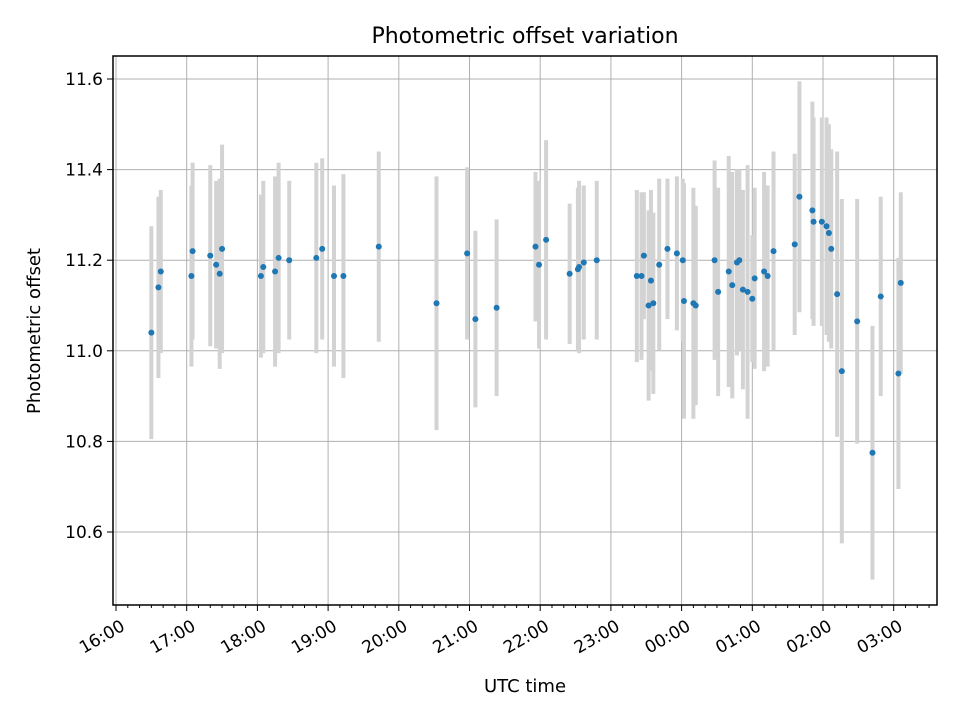 The width and height of the screenshot is (960, 720). Describe the element at coordinates (525, 686) in the screenshot. I see `x-axis-label: UTC time` at that location.